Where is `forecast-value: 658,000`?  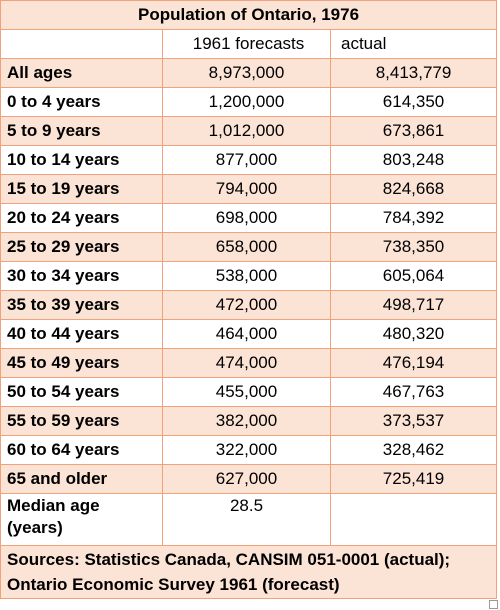 forecast-value: 658,000 is located at coordinates (246, 247).